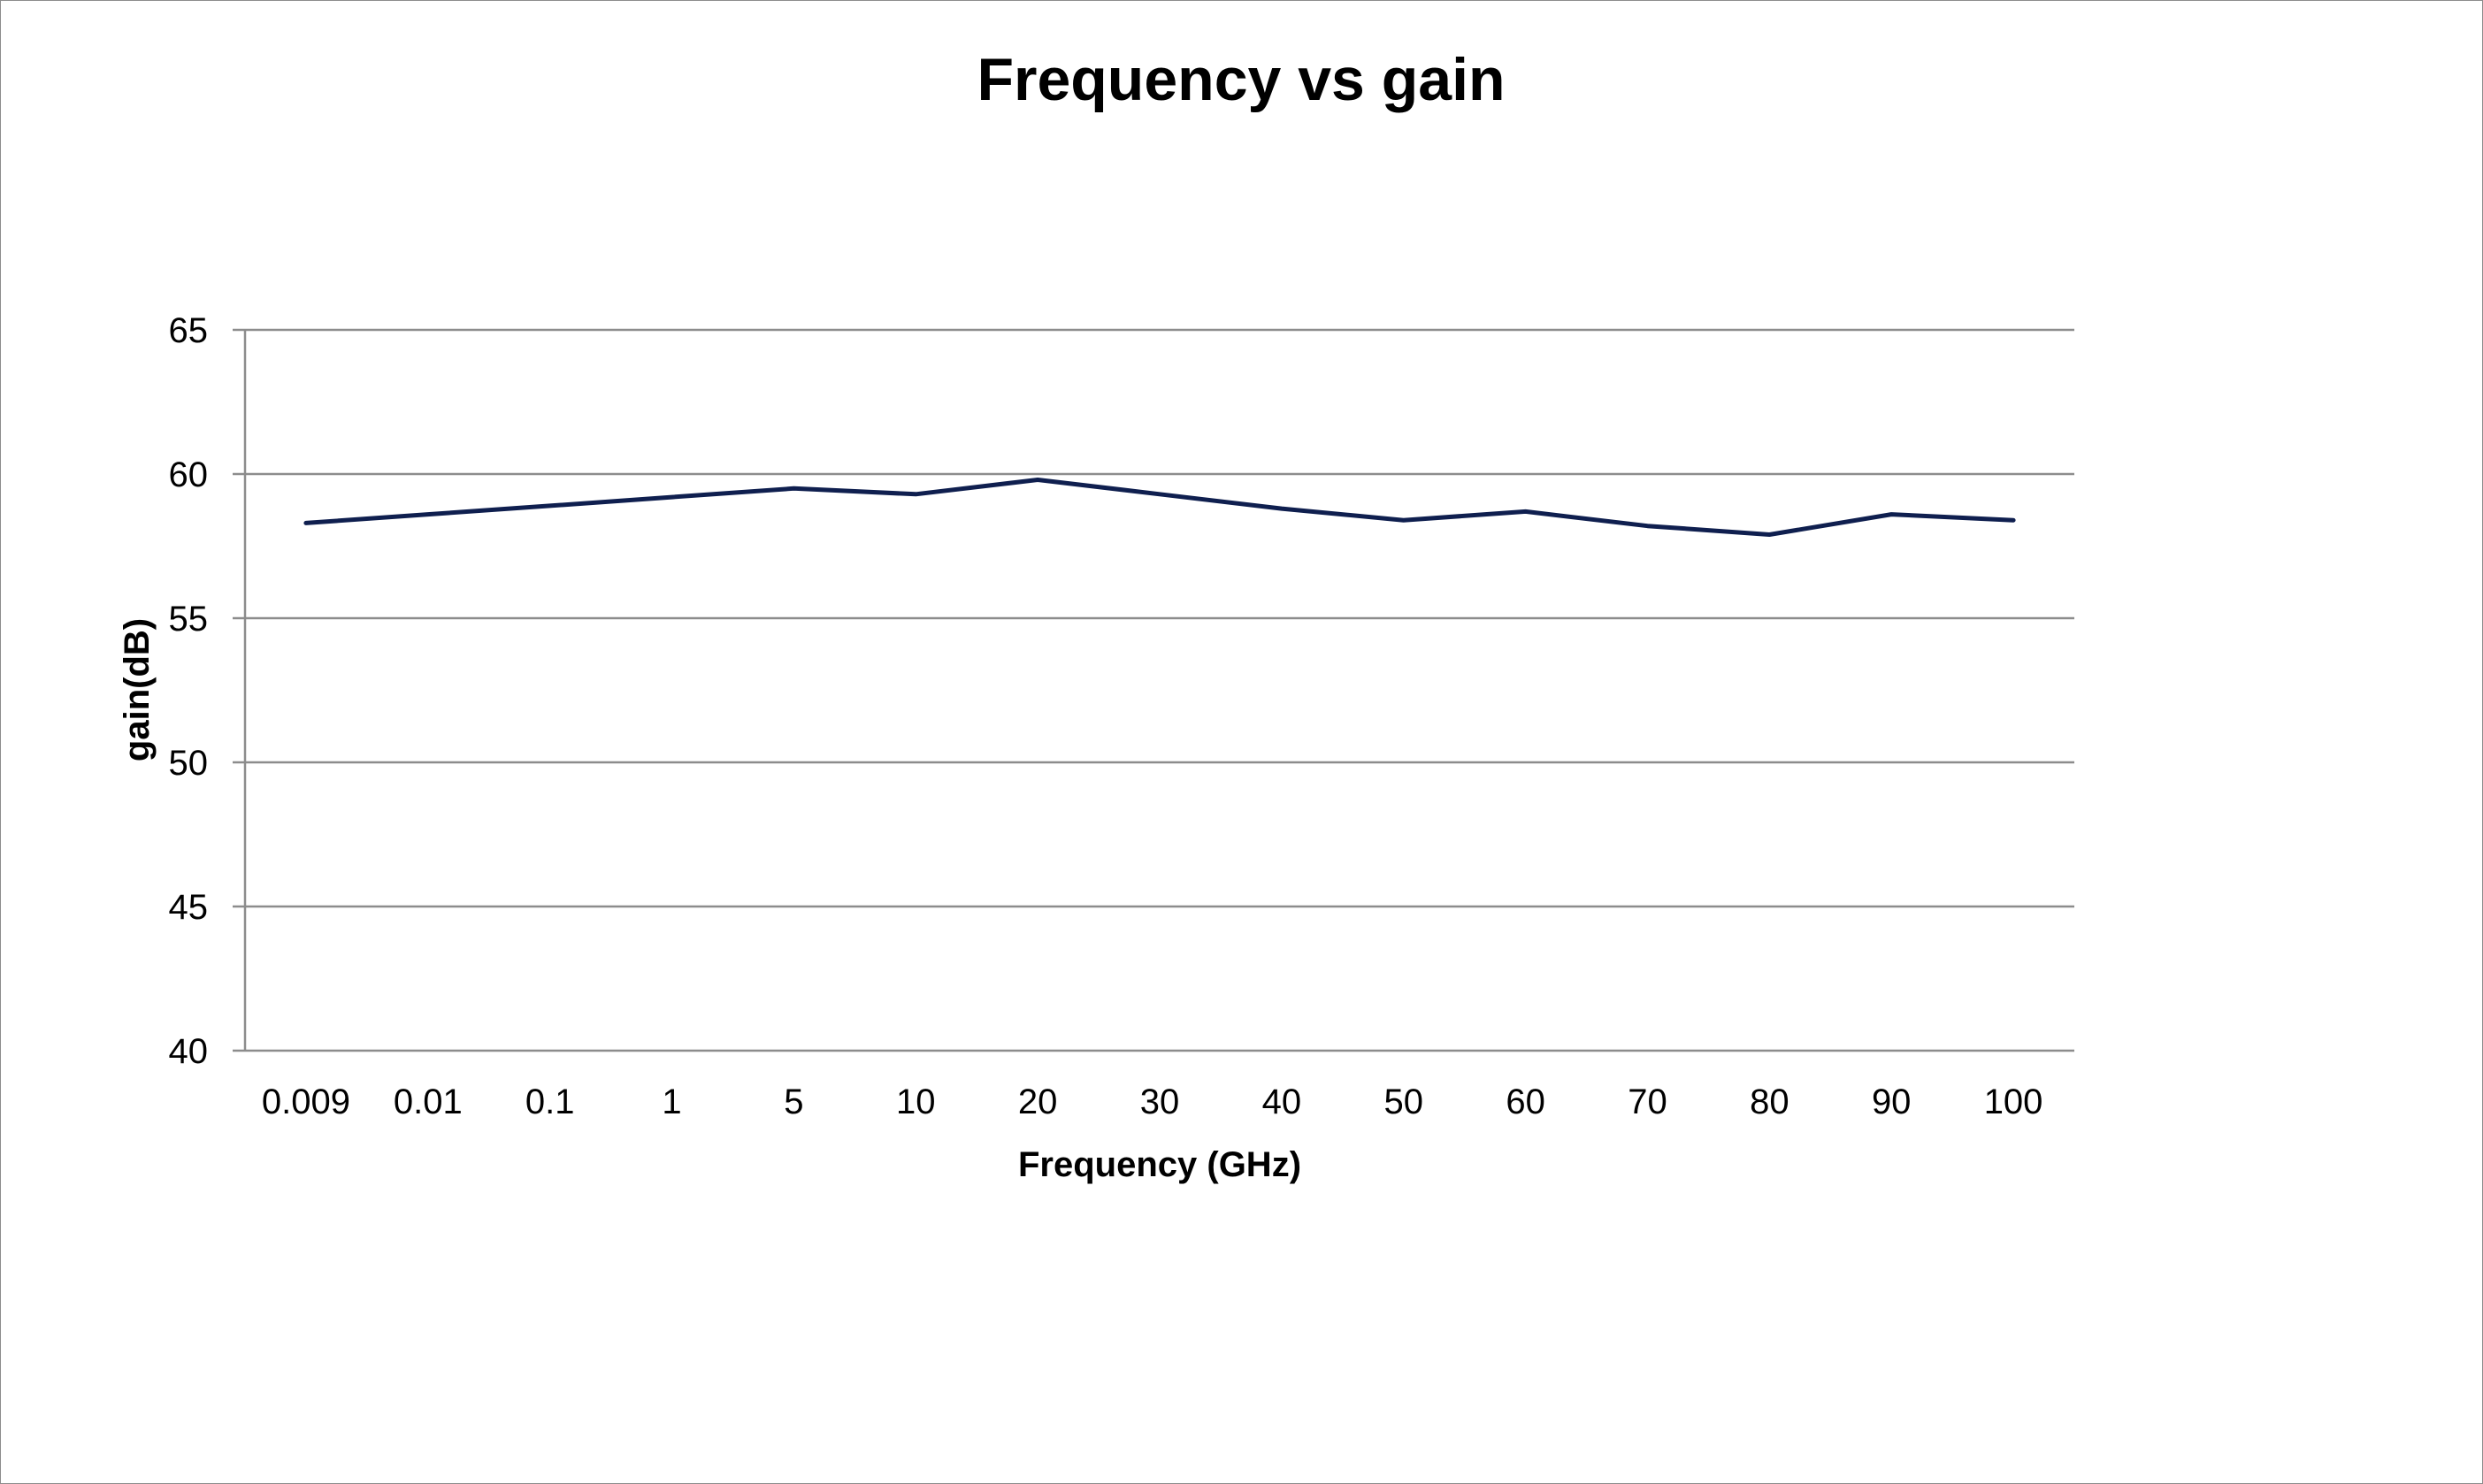 The image size is (2483, 1484). I want to click on x-tick-label: 0.01, so click(429, 1101).